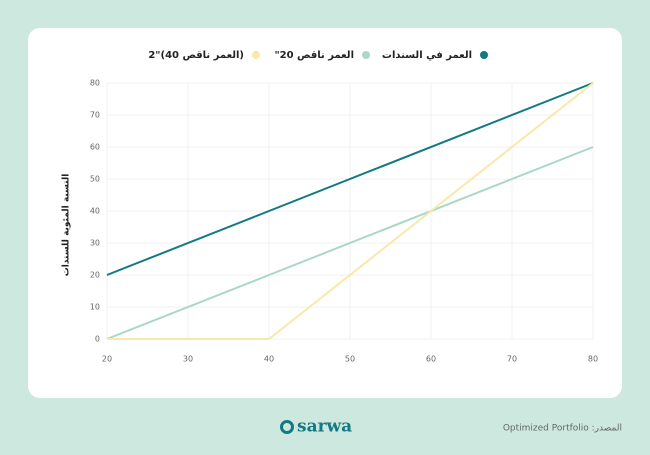  Describe the element at coordinates (562, 429) in the screenshot. I see `source: المصدر: Optimized Portfolio` at that location.